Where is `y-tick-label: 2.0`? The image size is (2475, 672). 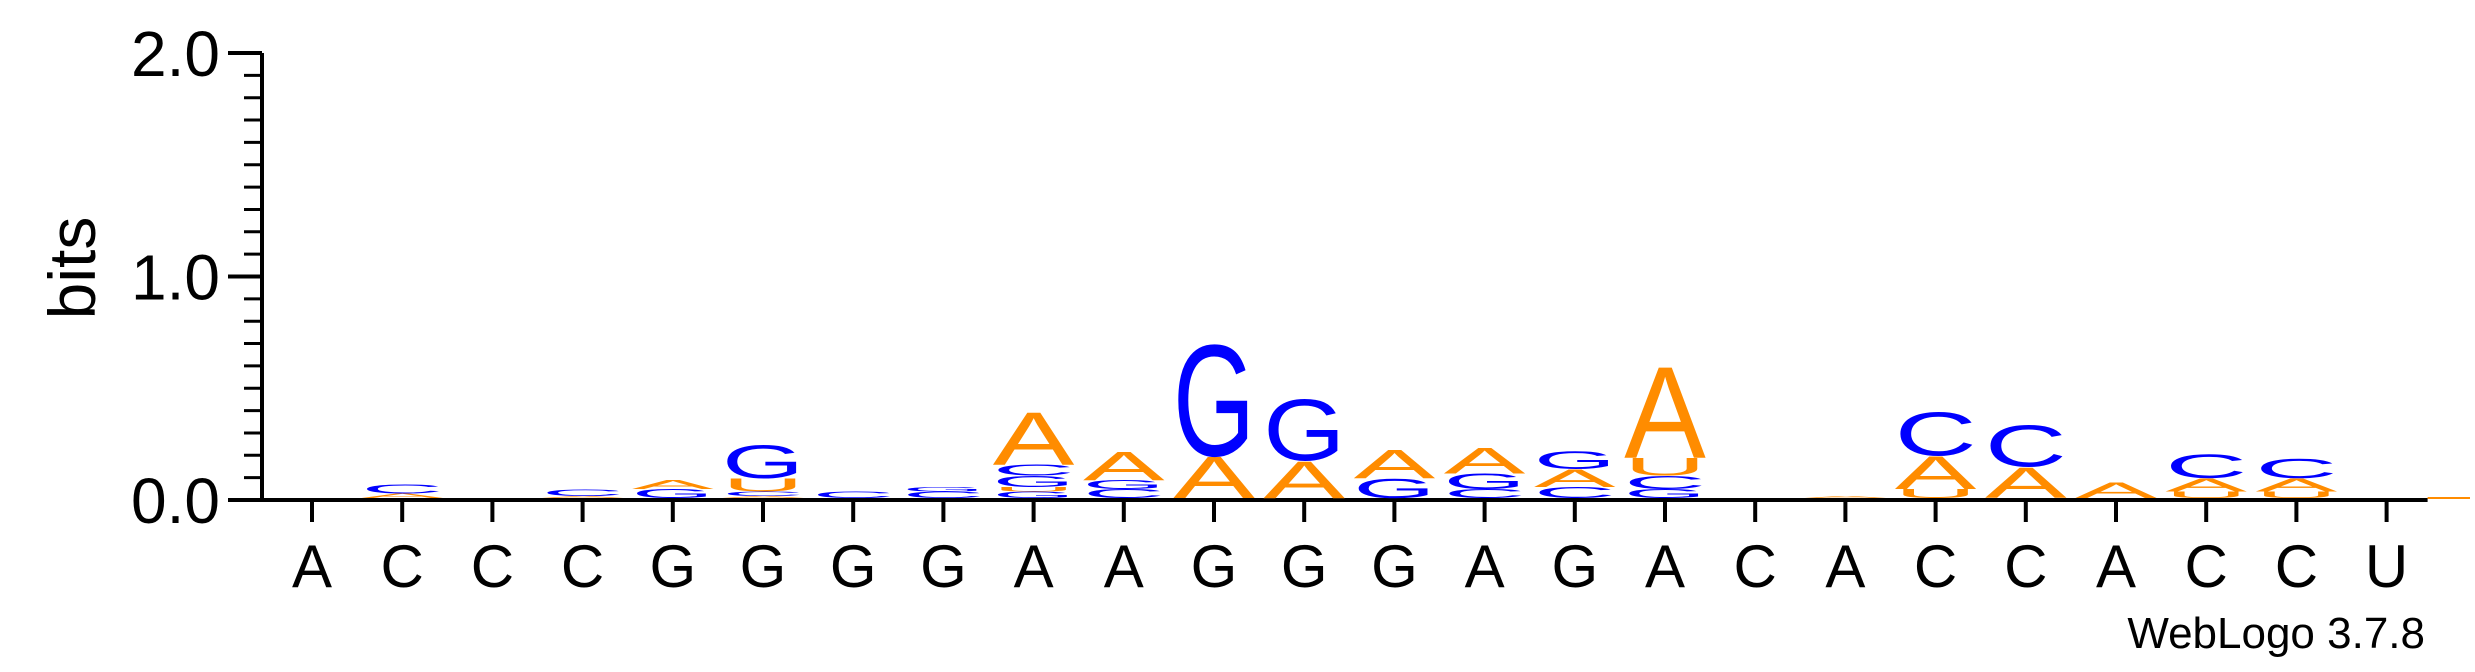
y-tick-label: 2.0 is located at coordinates (175, 54).